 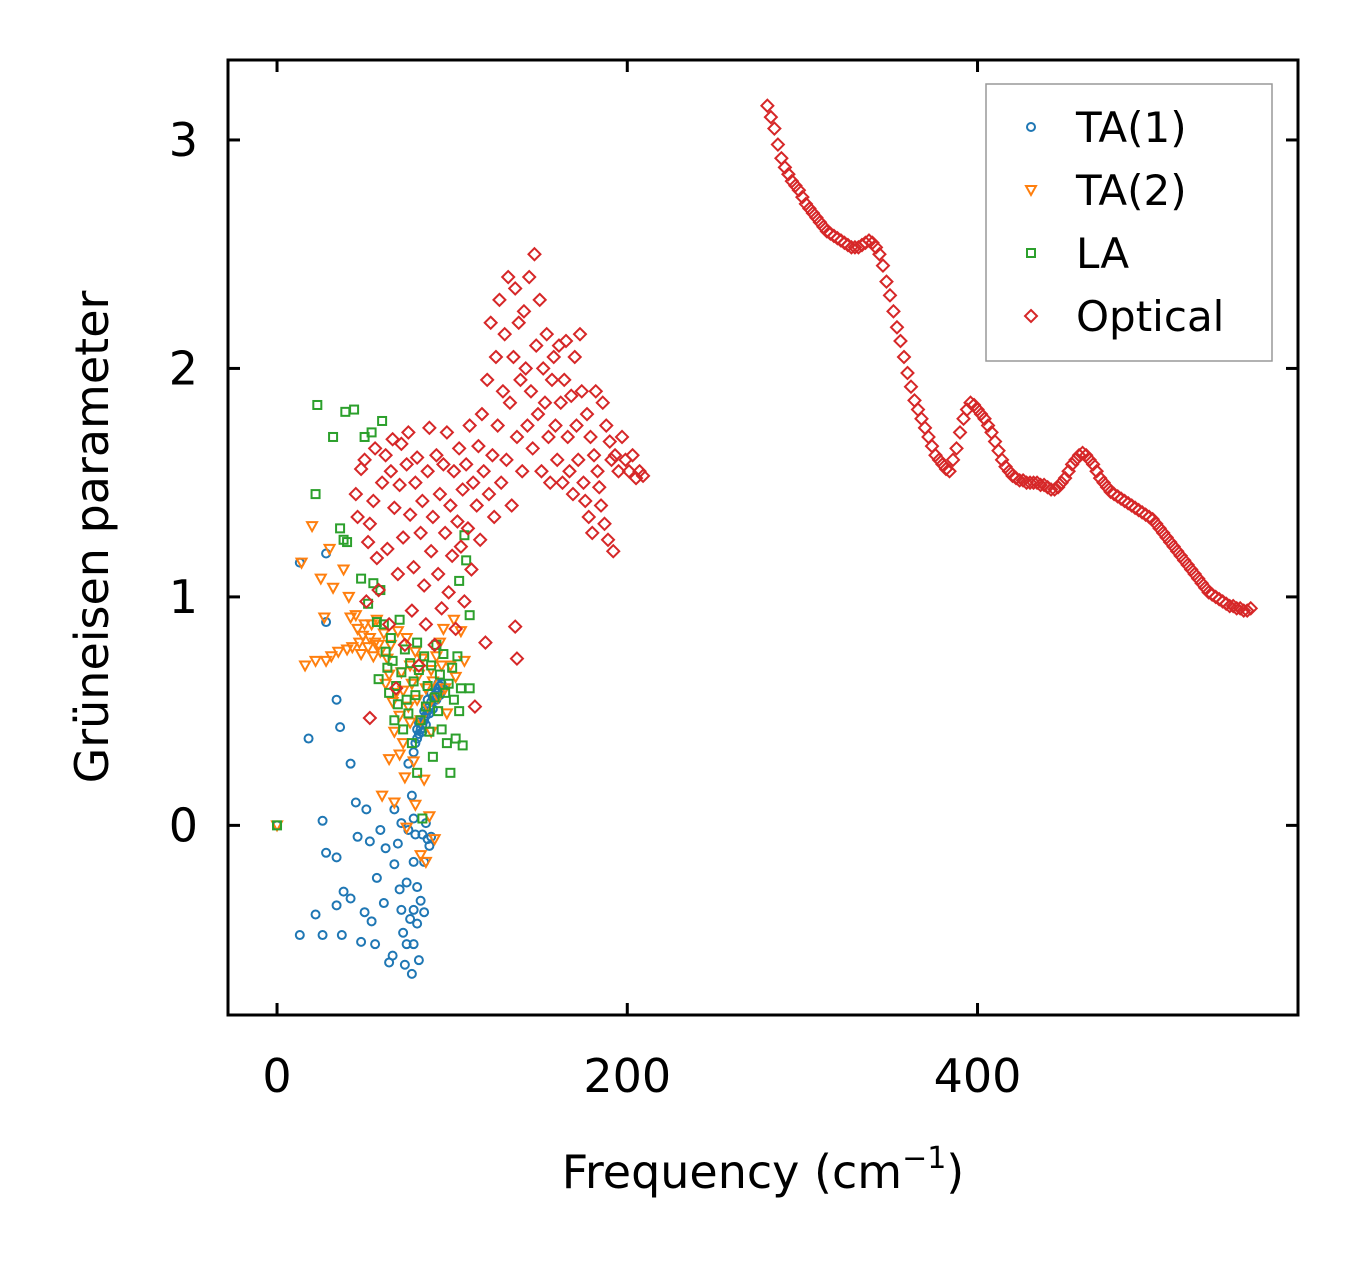 I want to click on y-tick-label: 1, so click(x=183, y=597).